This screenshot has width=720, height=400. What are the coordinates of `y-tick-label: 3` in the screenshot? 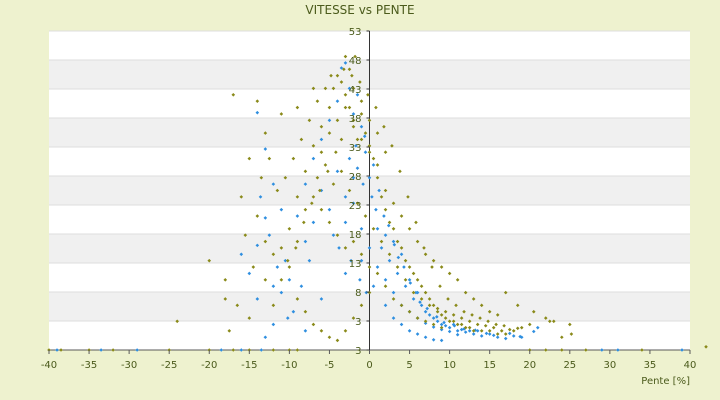 It's located at (358, 322).